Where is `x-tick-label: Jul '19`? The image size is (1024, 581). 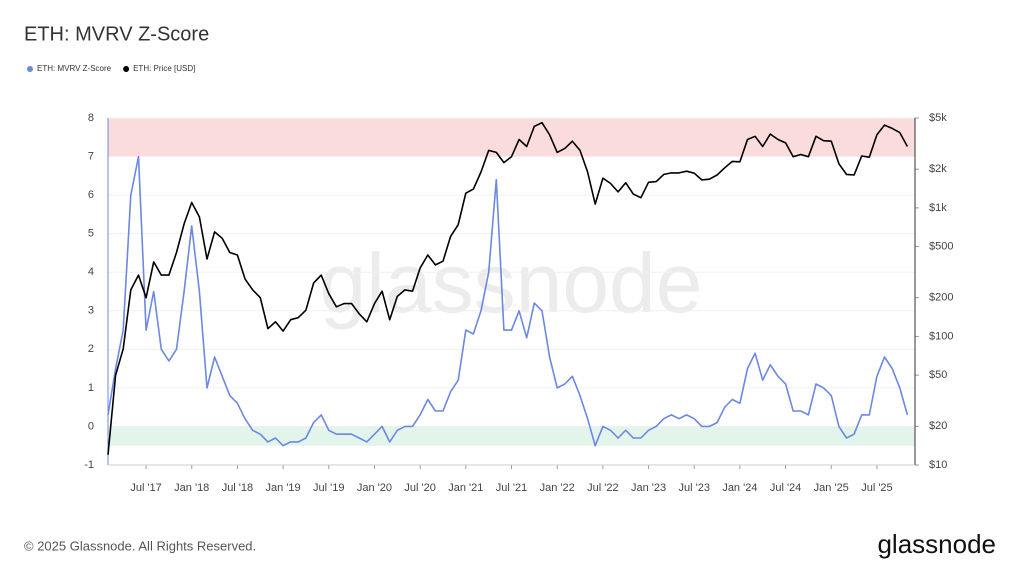
x-tick-label: Jul '19 is located at coordinates (328, 488).